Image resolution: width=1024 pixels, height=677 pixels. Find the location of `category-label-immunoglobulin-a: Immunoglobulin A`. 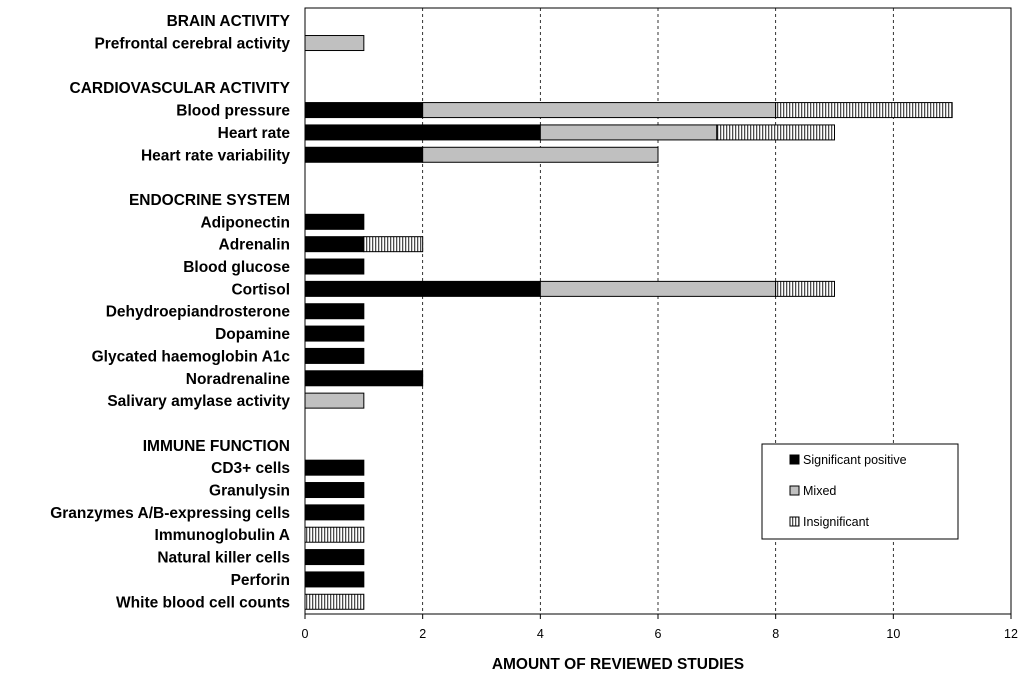

category-label-immunoglobulin-a: Immunoglobulin A is located at coordinates (222, 535).